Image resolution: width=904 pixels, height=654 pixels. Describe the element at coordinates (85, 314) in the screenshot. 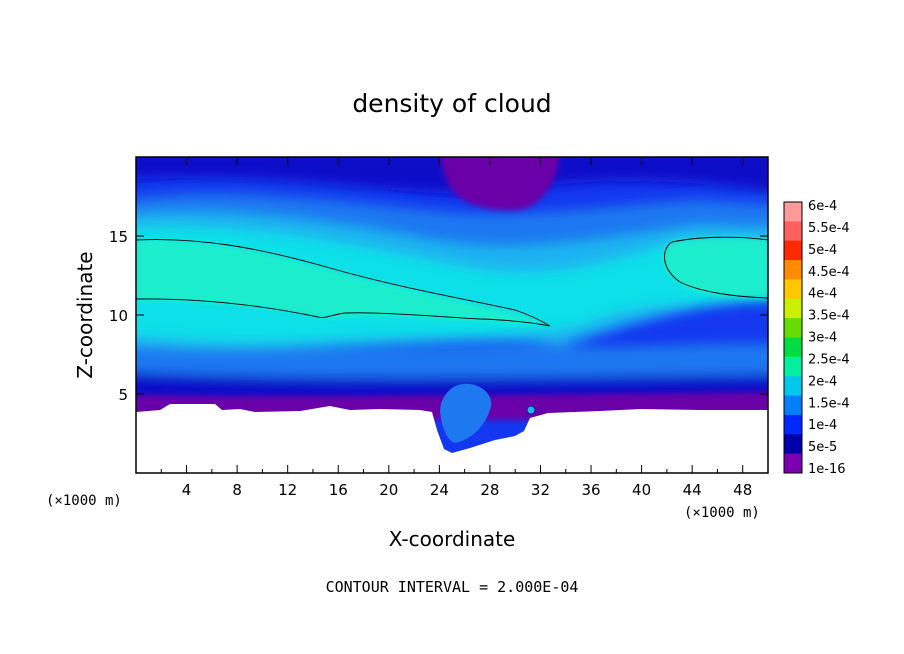

I see `y-axis-label: Z-coordinate` at that location.